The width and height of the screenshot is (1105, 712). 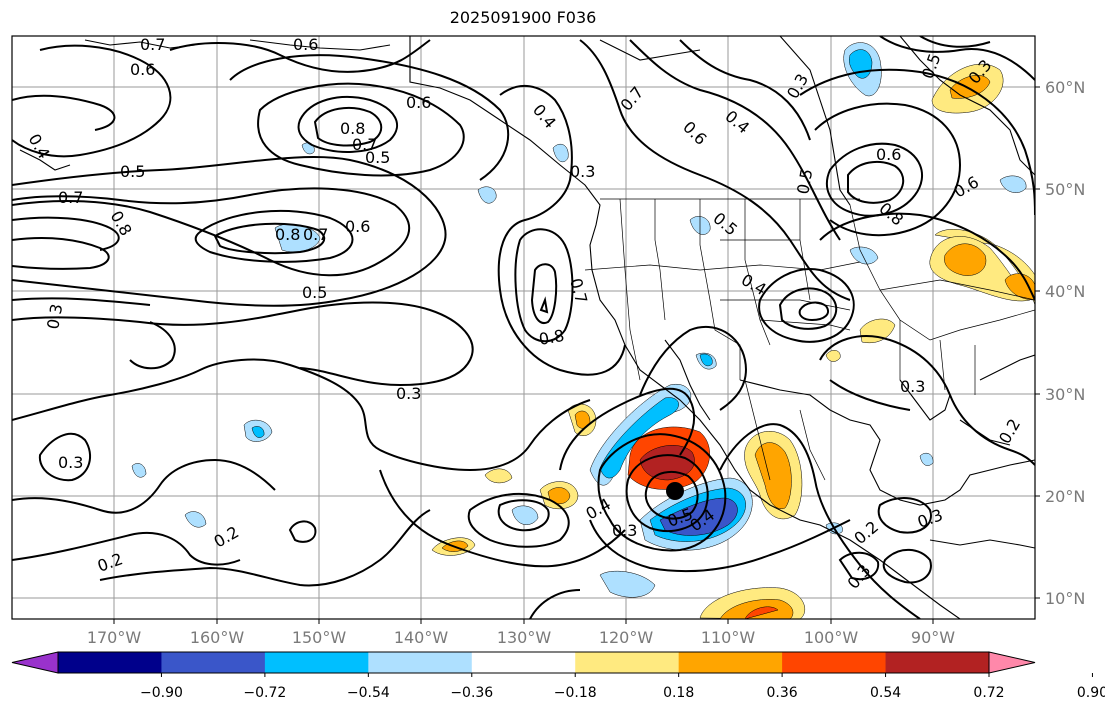 What do you see at coordinates (728, 637) in the screenshot?
I see `lon-label: 110°W` at bounding box center [728, 637].